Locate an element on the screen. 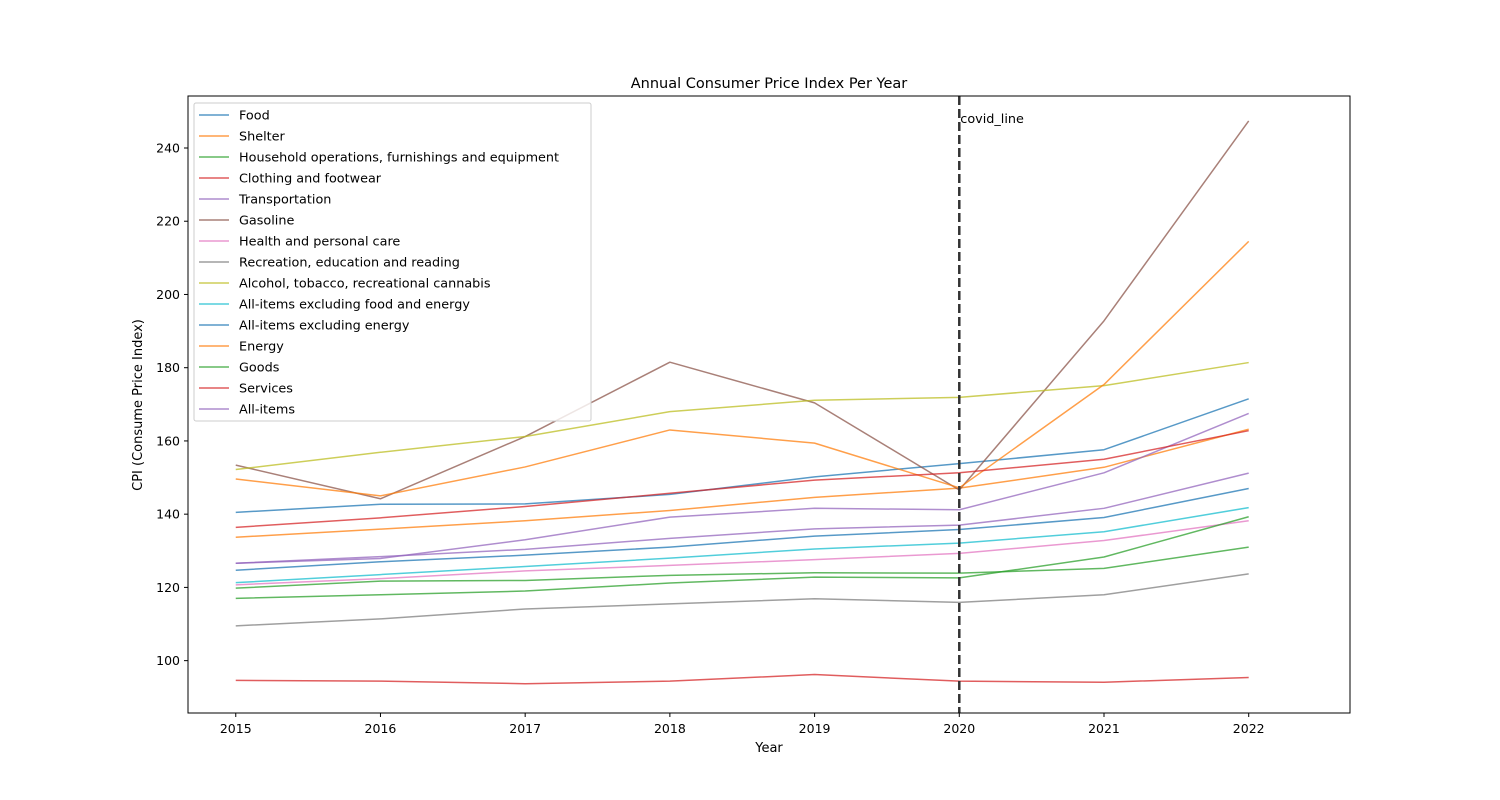 The height and width of the screenshot is (800, 1500). annotation-layer: covid_line is located at coordinates (991, 404).